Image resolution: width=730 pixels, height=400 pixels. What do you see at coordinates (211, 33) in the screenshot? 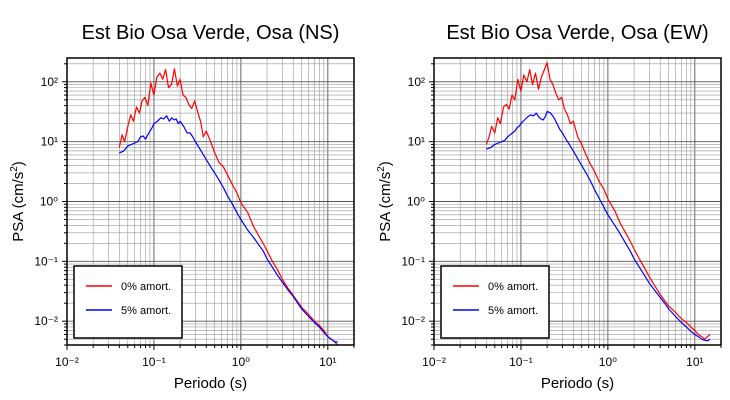
I see `chart-title: Est Bio Osa Verde, Osa (NS)` at bounding box center [211, 33].